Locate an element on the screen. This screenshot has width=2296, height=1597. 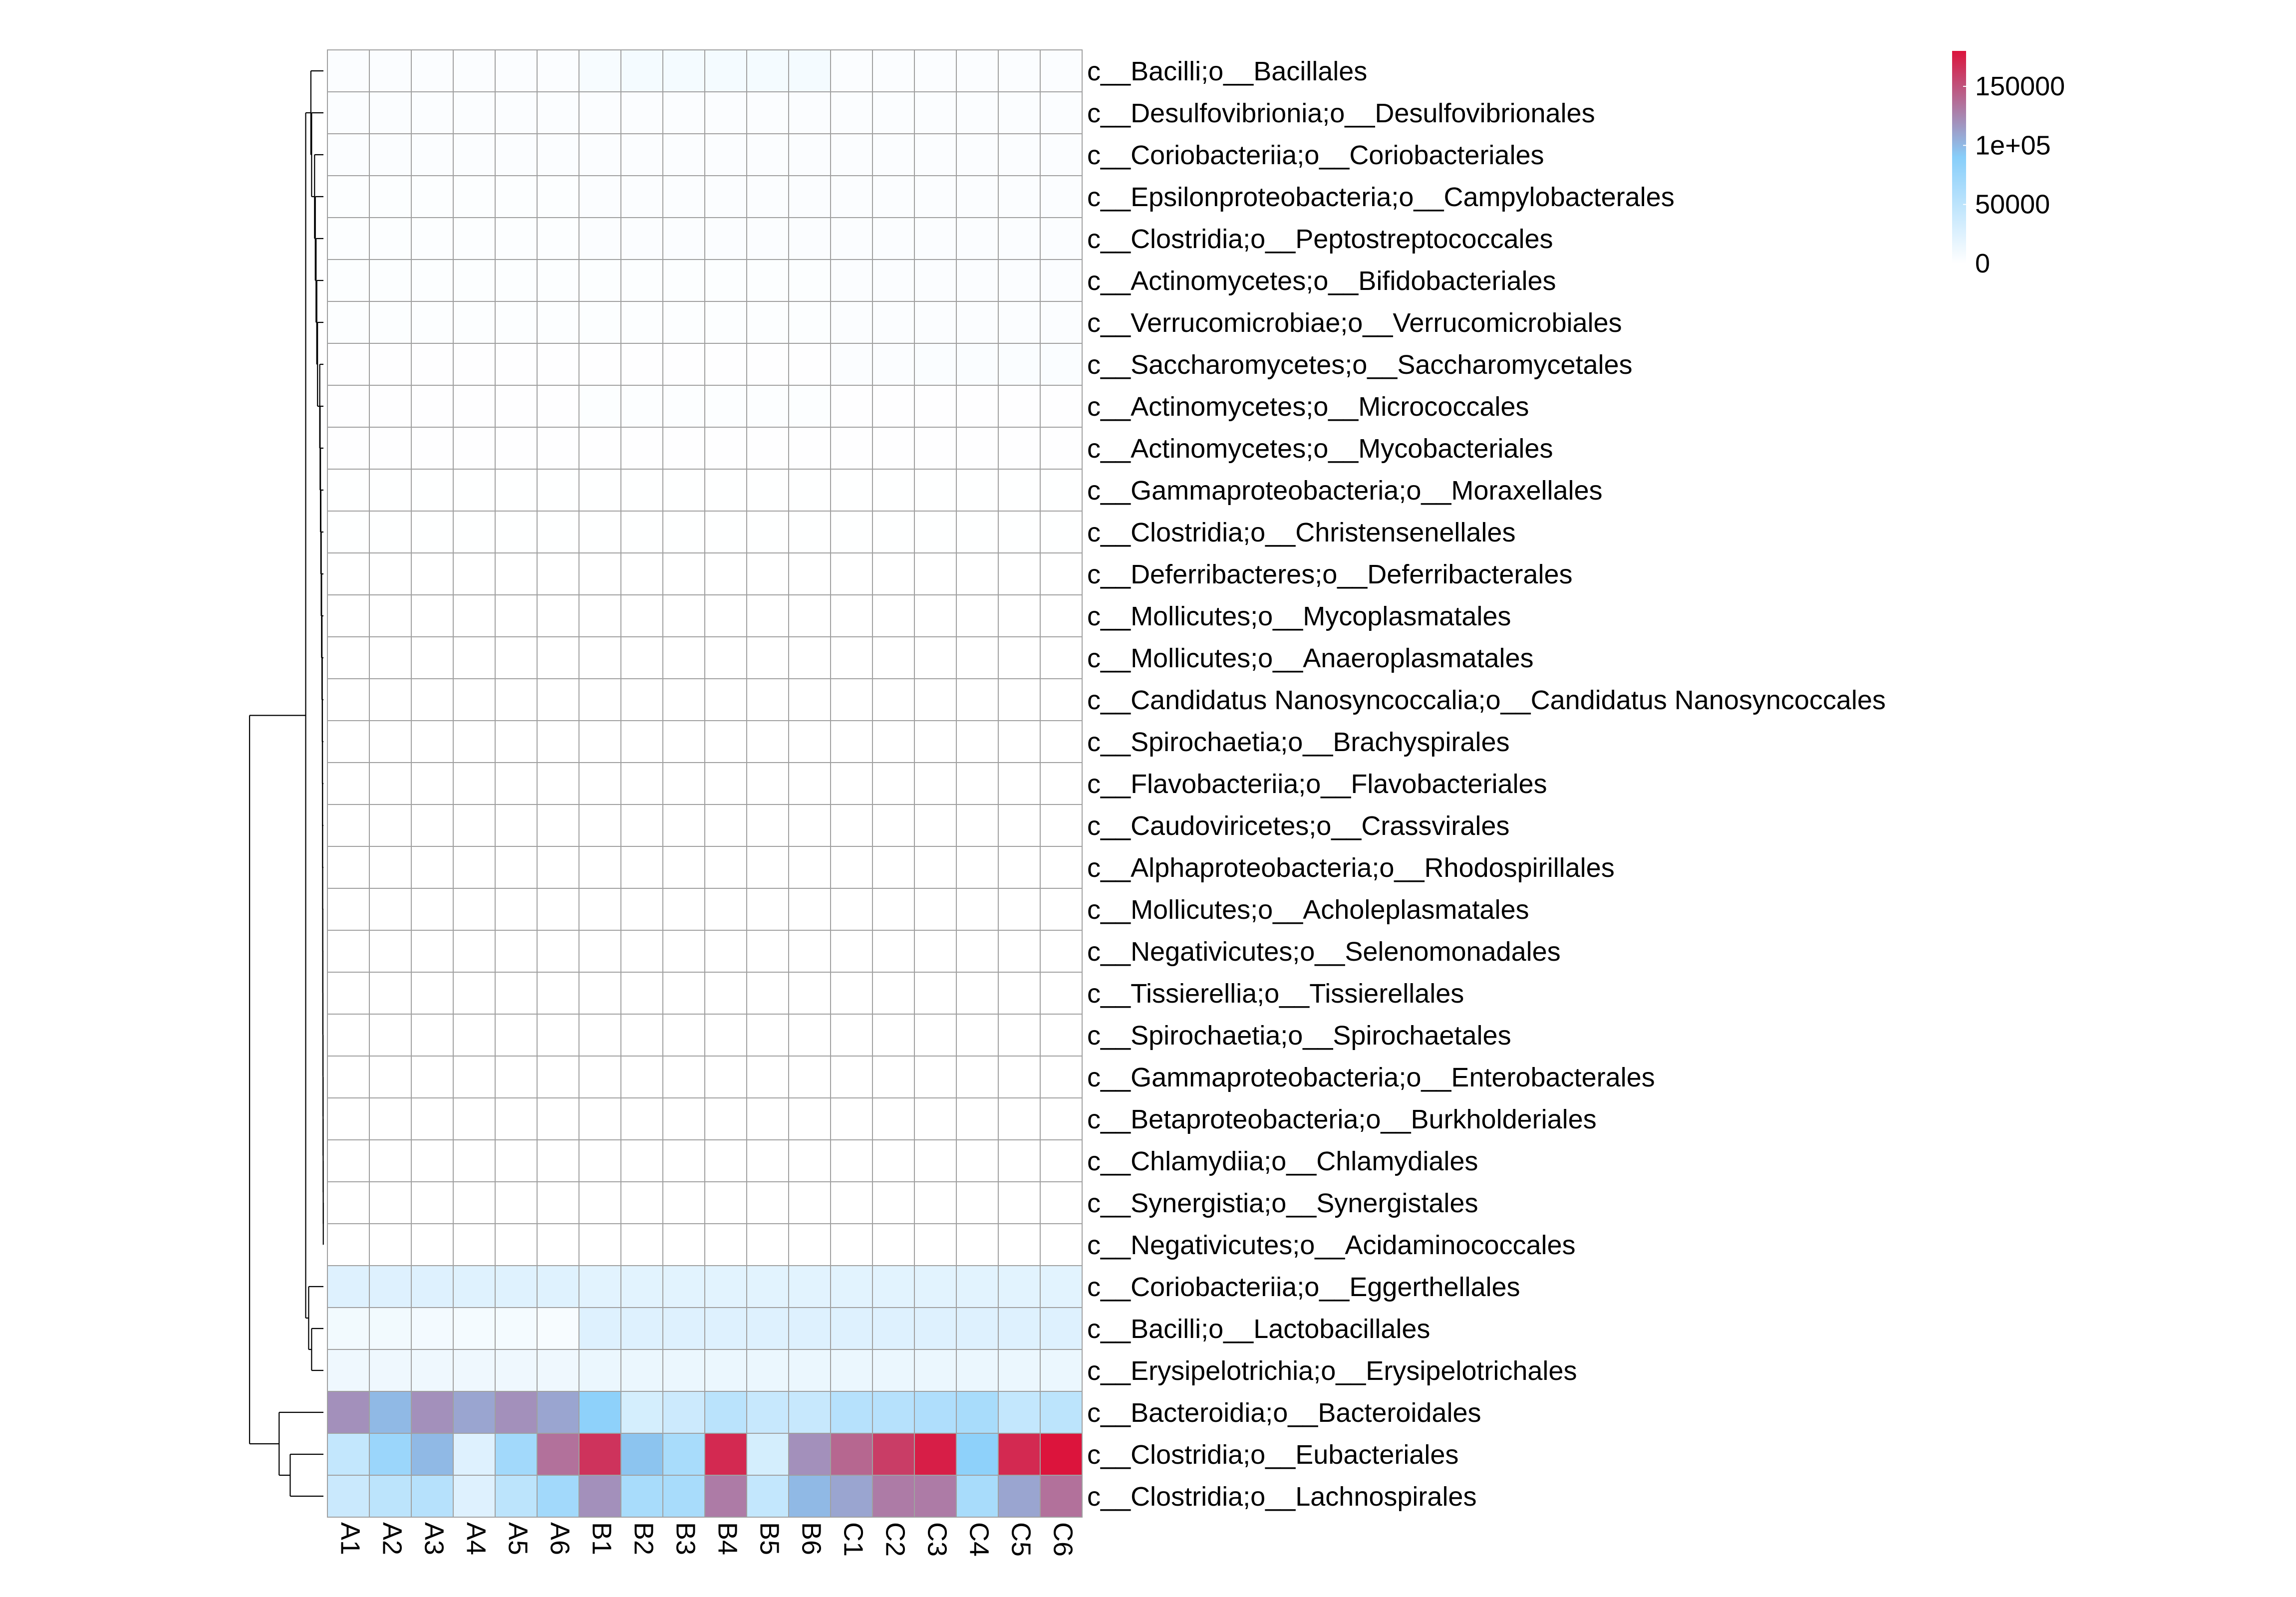
row-label: c__Clostridia;o__Eubacteriales is located at coordinates (1273, 1455).